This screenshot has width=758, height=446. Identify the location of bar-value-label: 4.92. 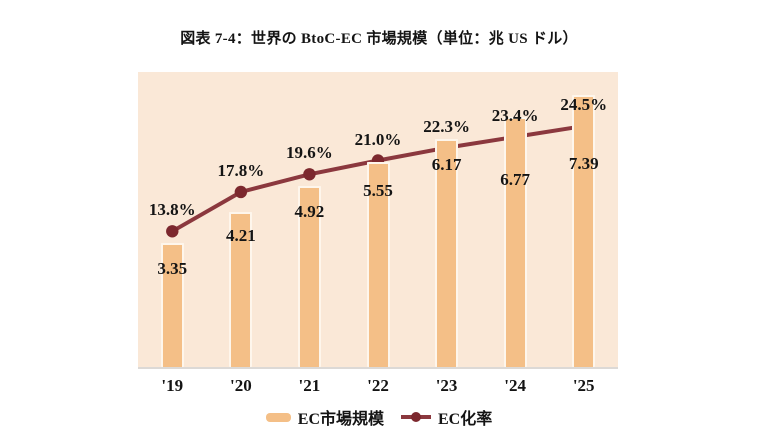
(309, 212).